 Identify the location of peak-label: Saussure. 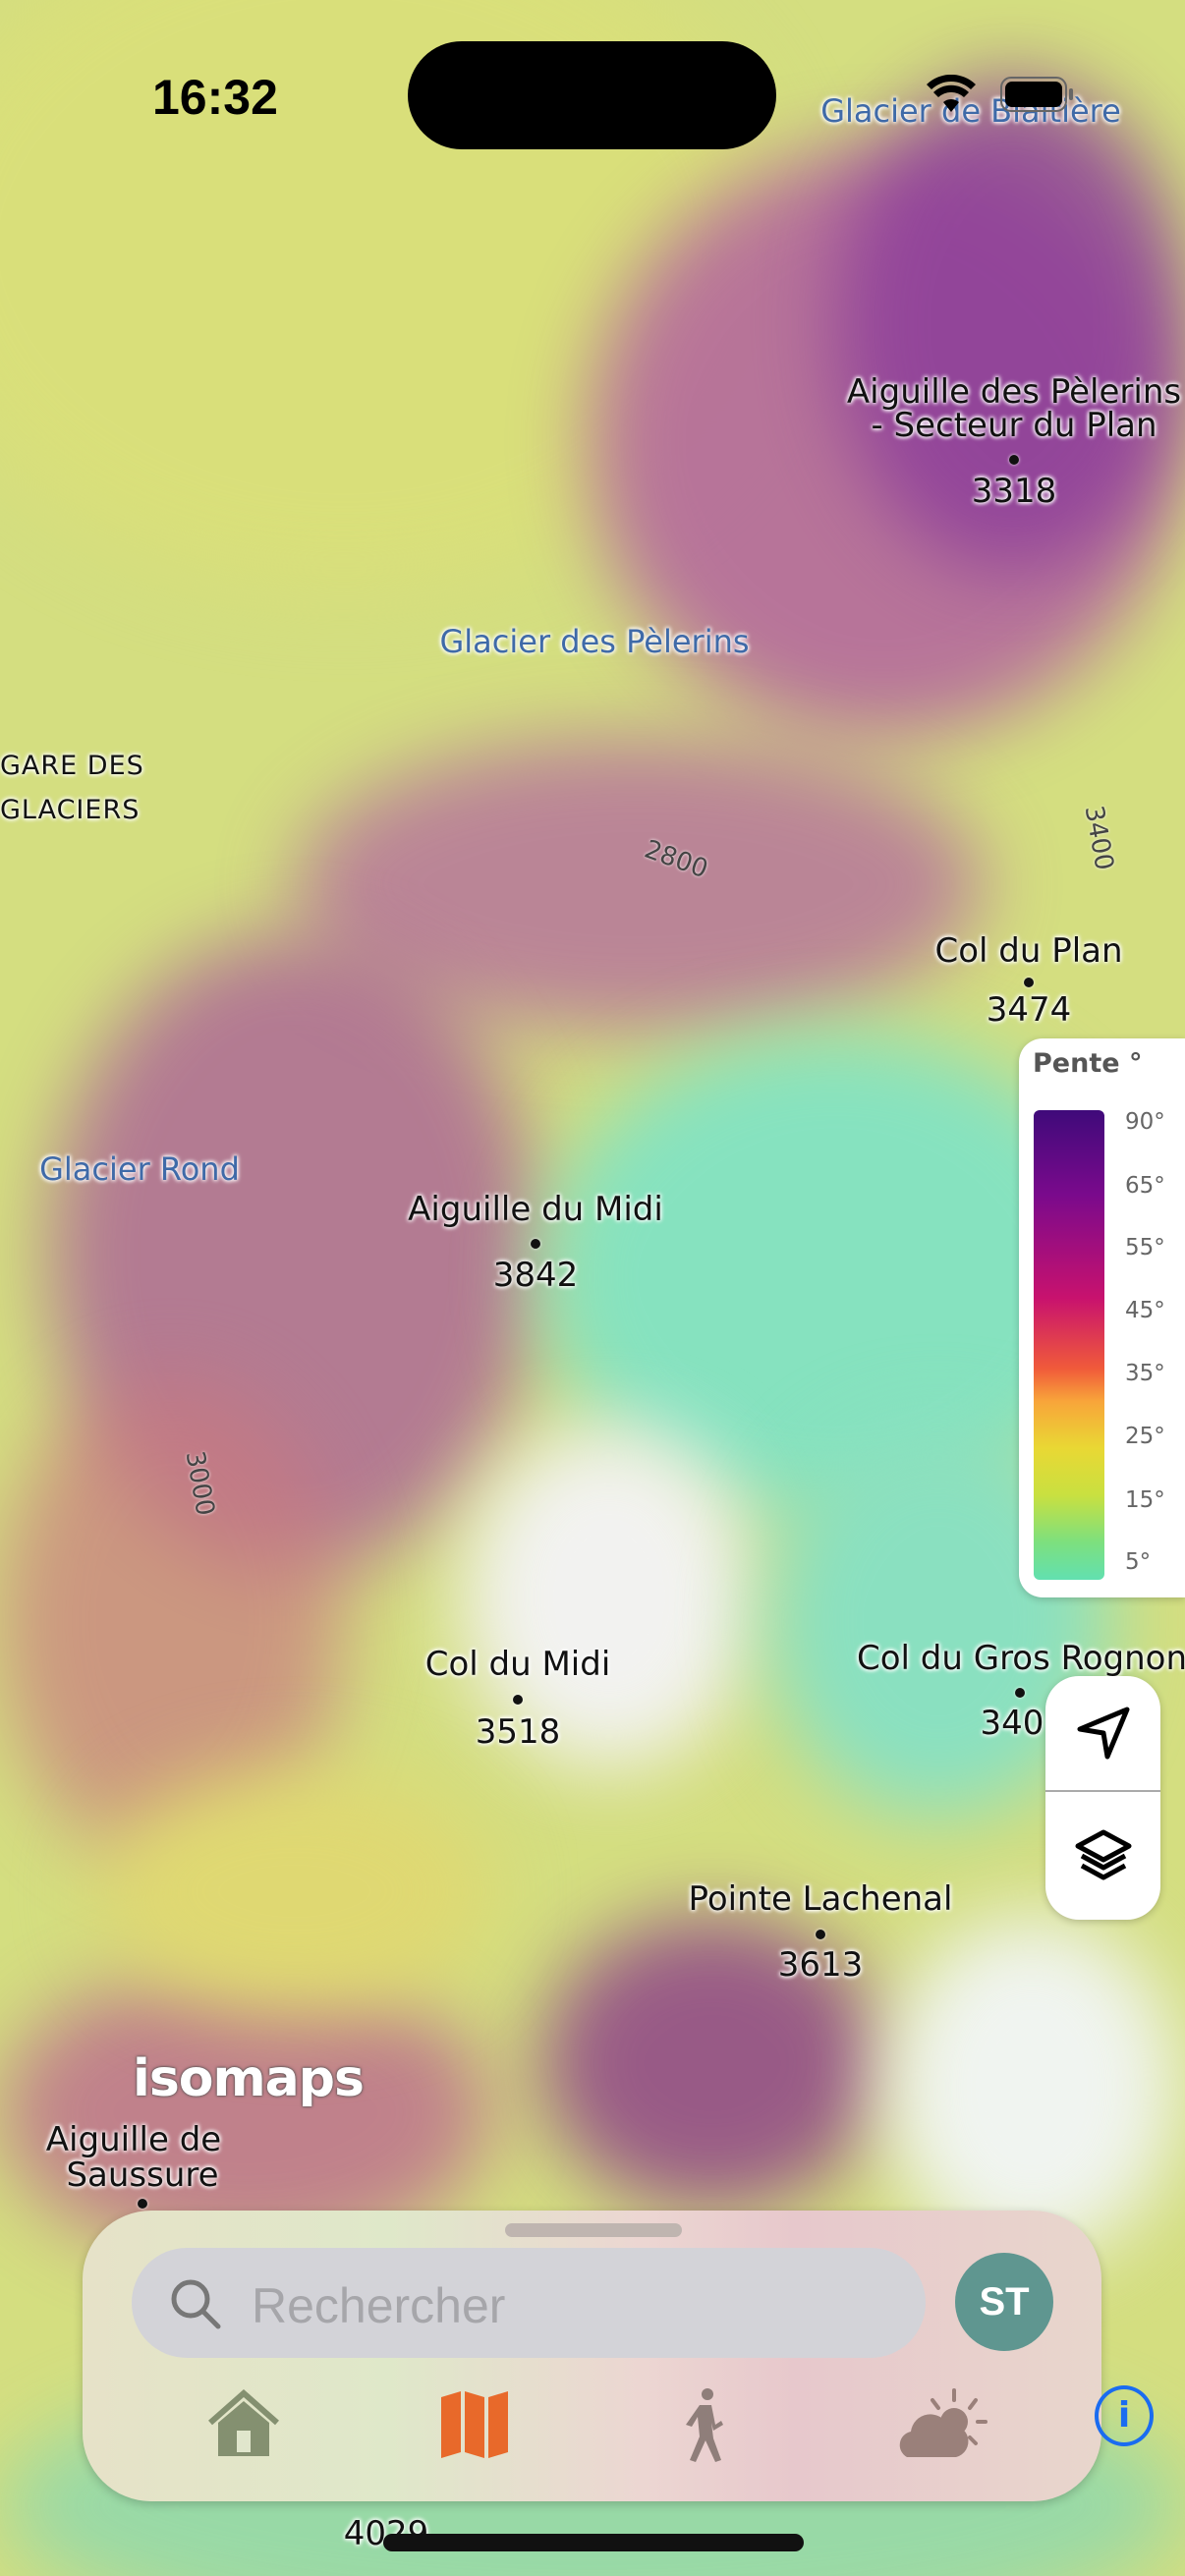
(142, 2175).